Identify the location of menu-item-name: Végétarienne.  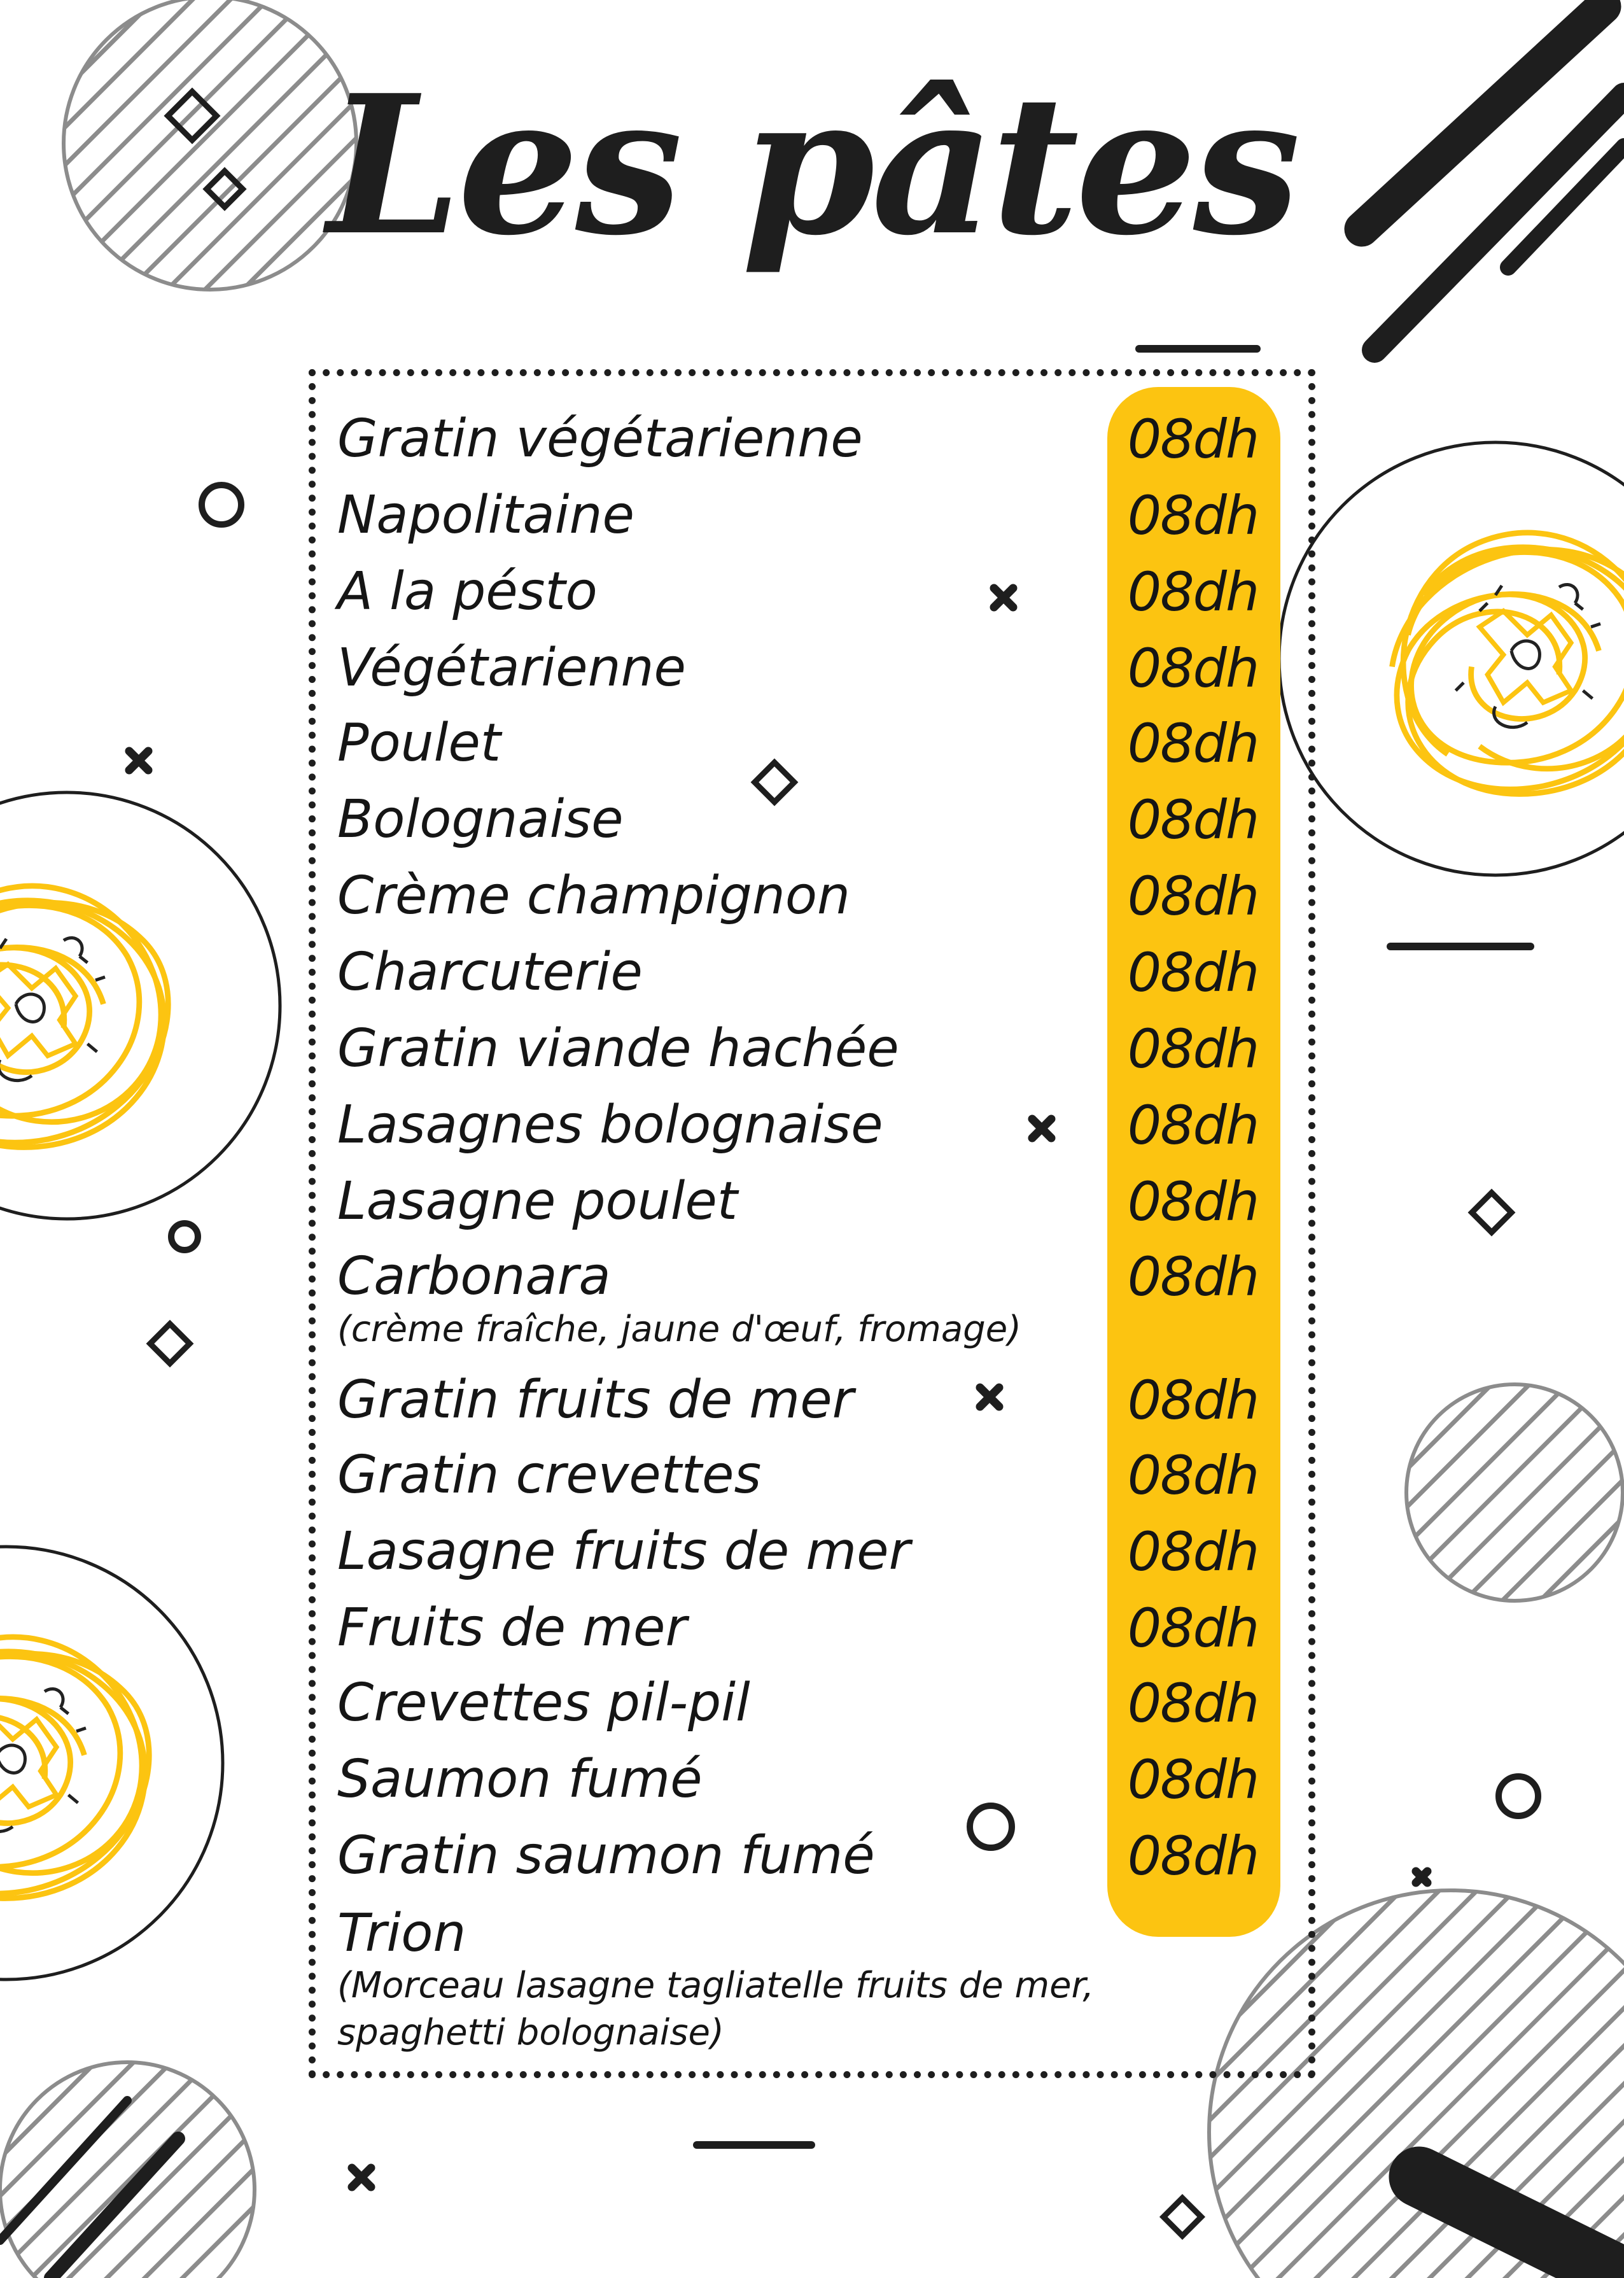
(511, 668).